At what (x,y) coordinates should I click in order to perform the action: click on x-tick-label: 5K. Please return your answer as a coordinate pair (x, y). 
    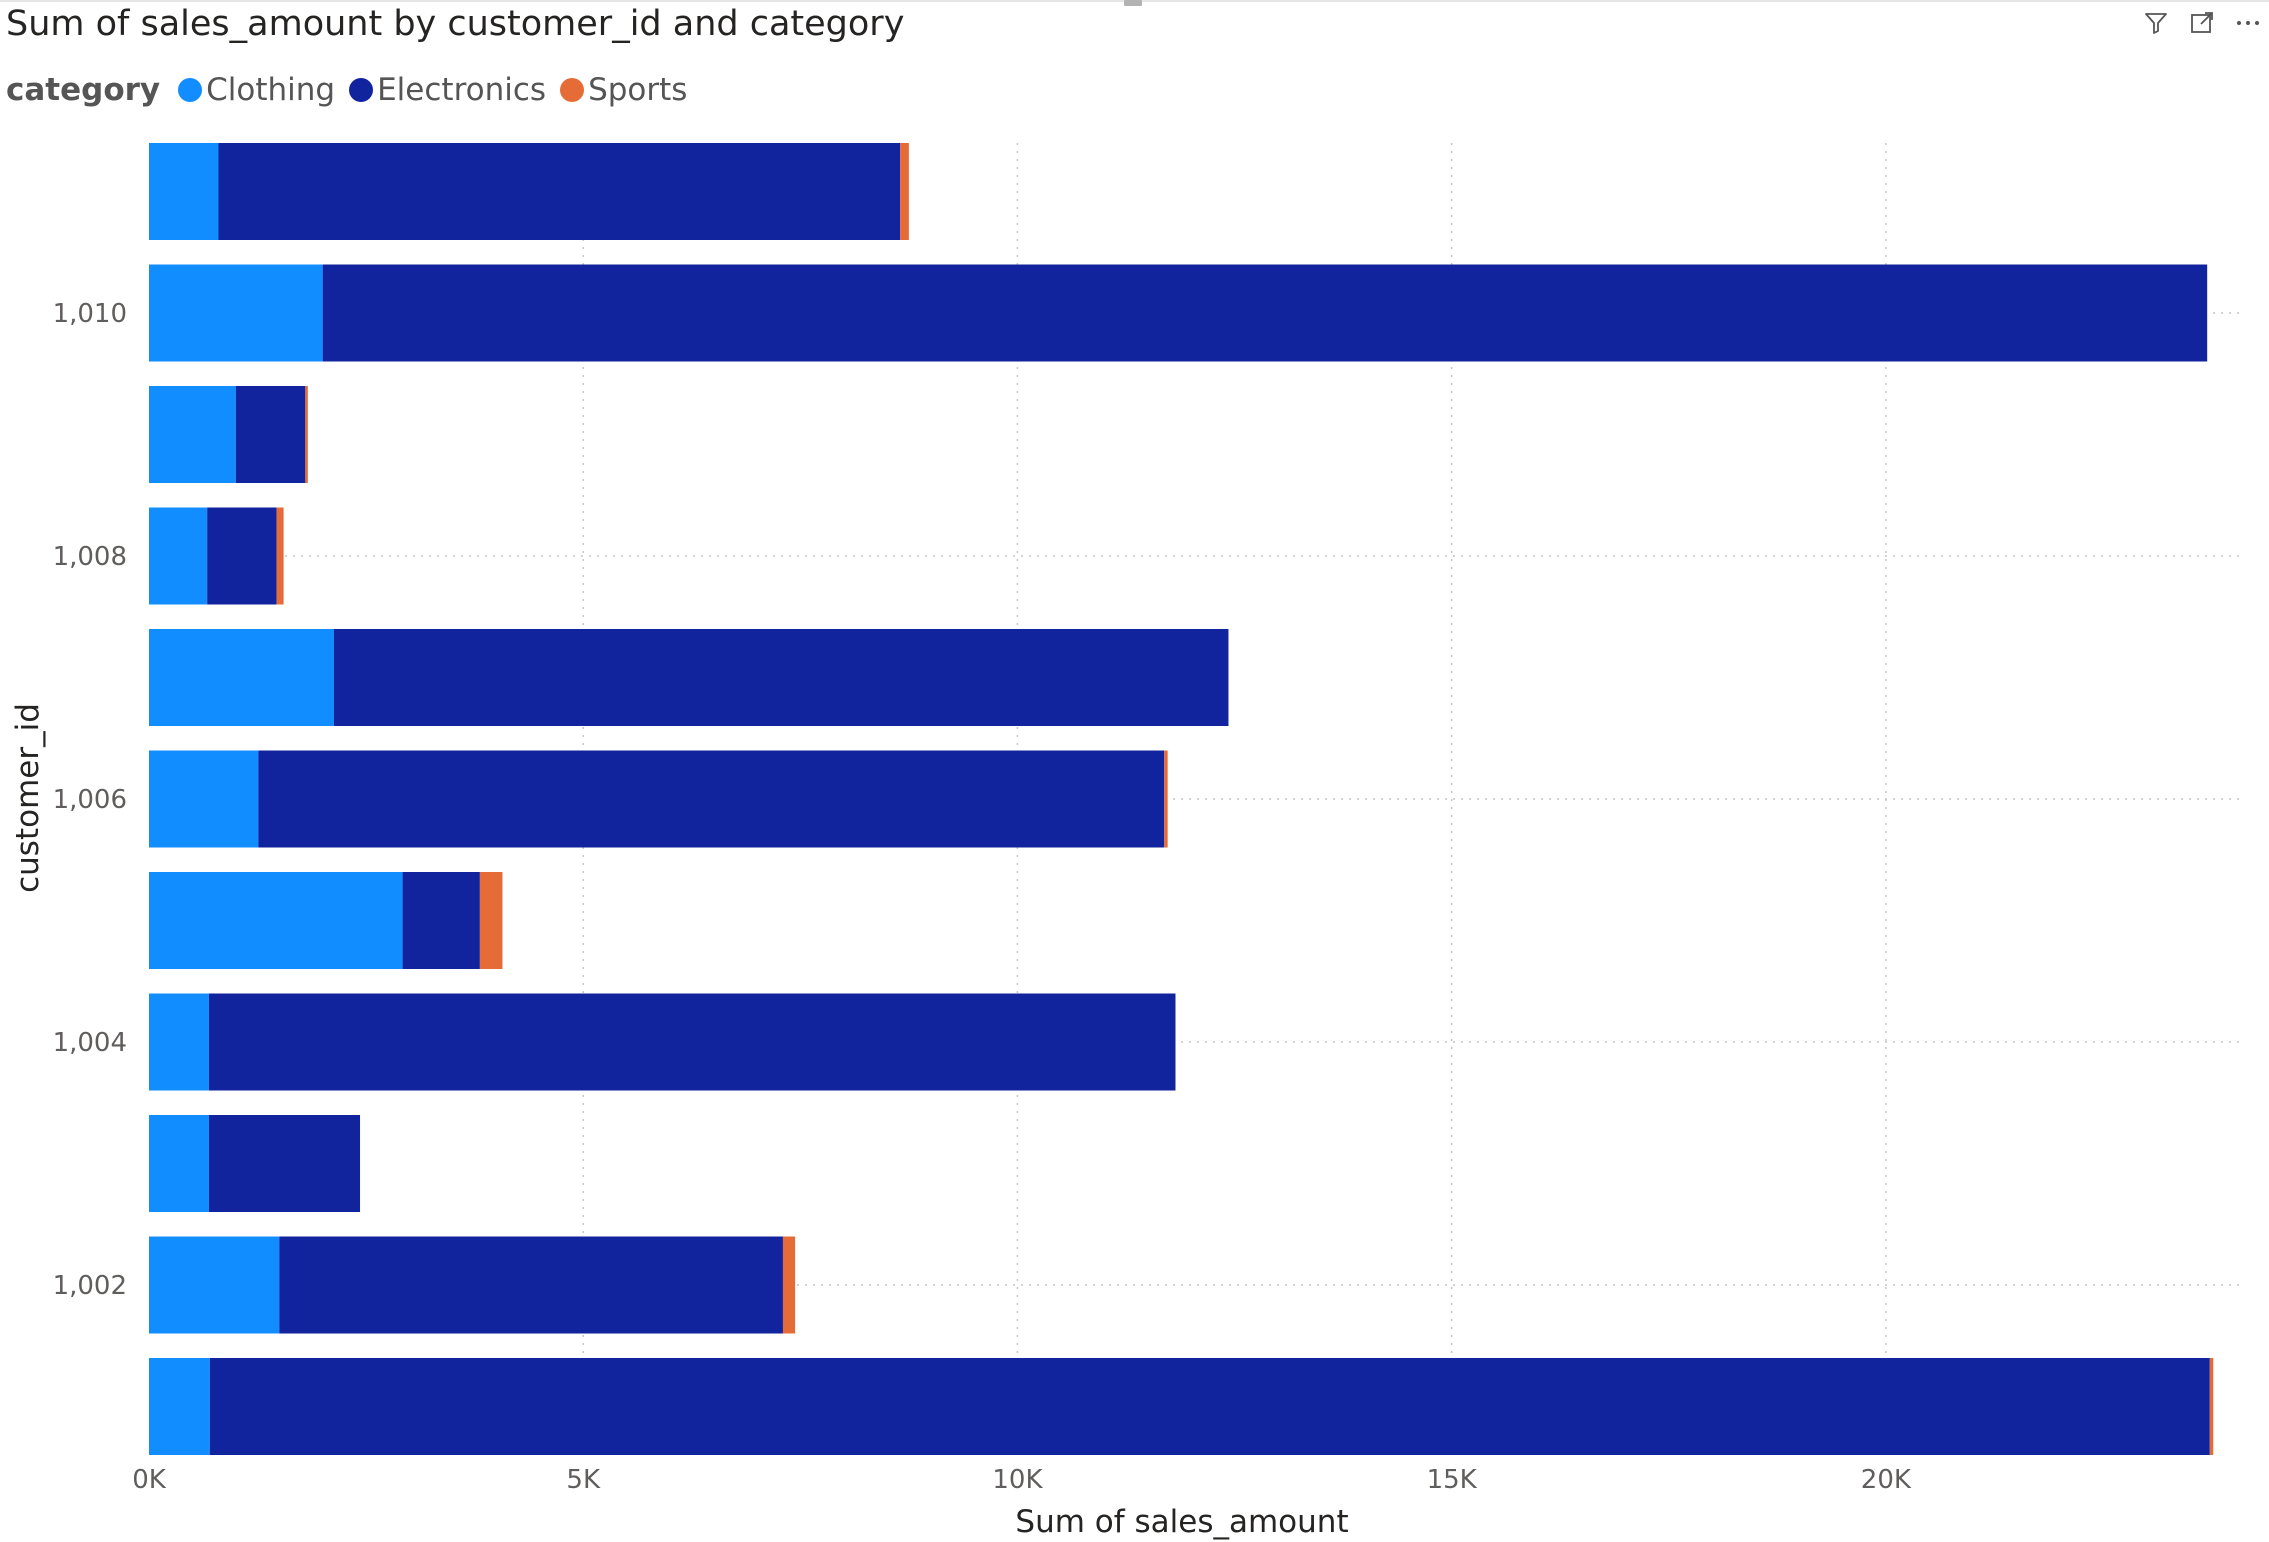
    Looking at the image, I should click on (583, 1480).